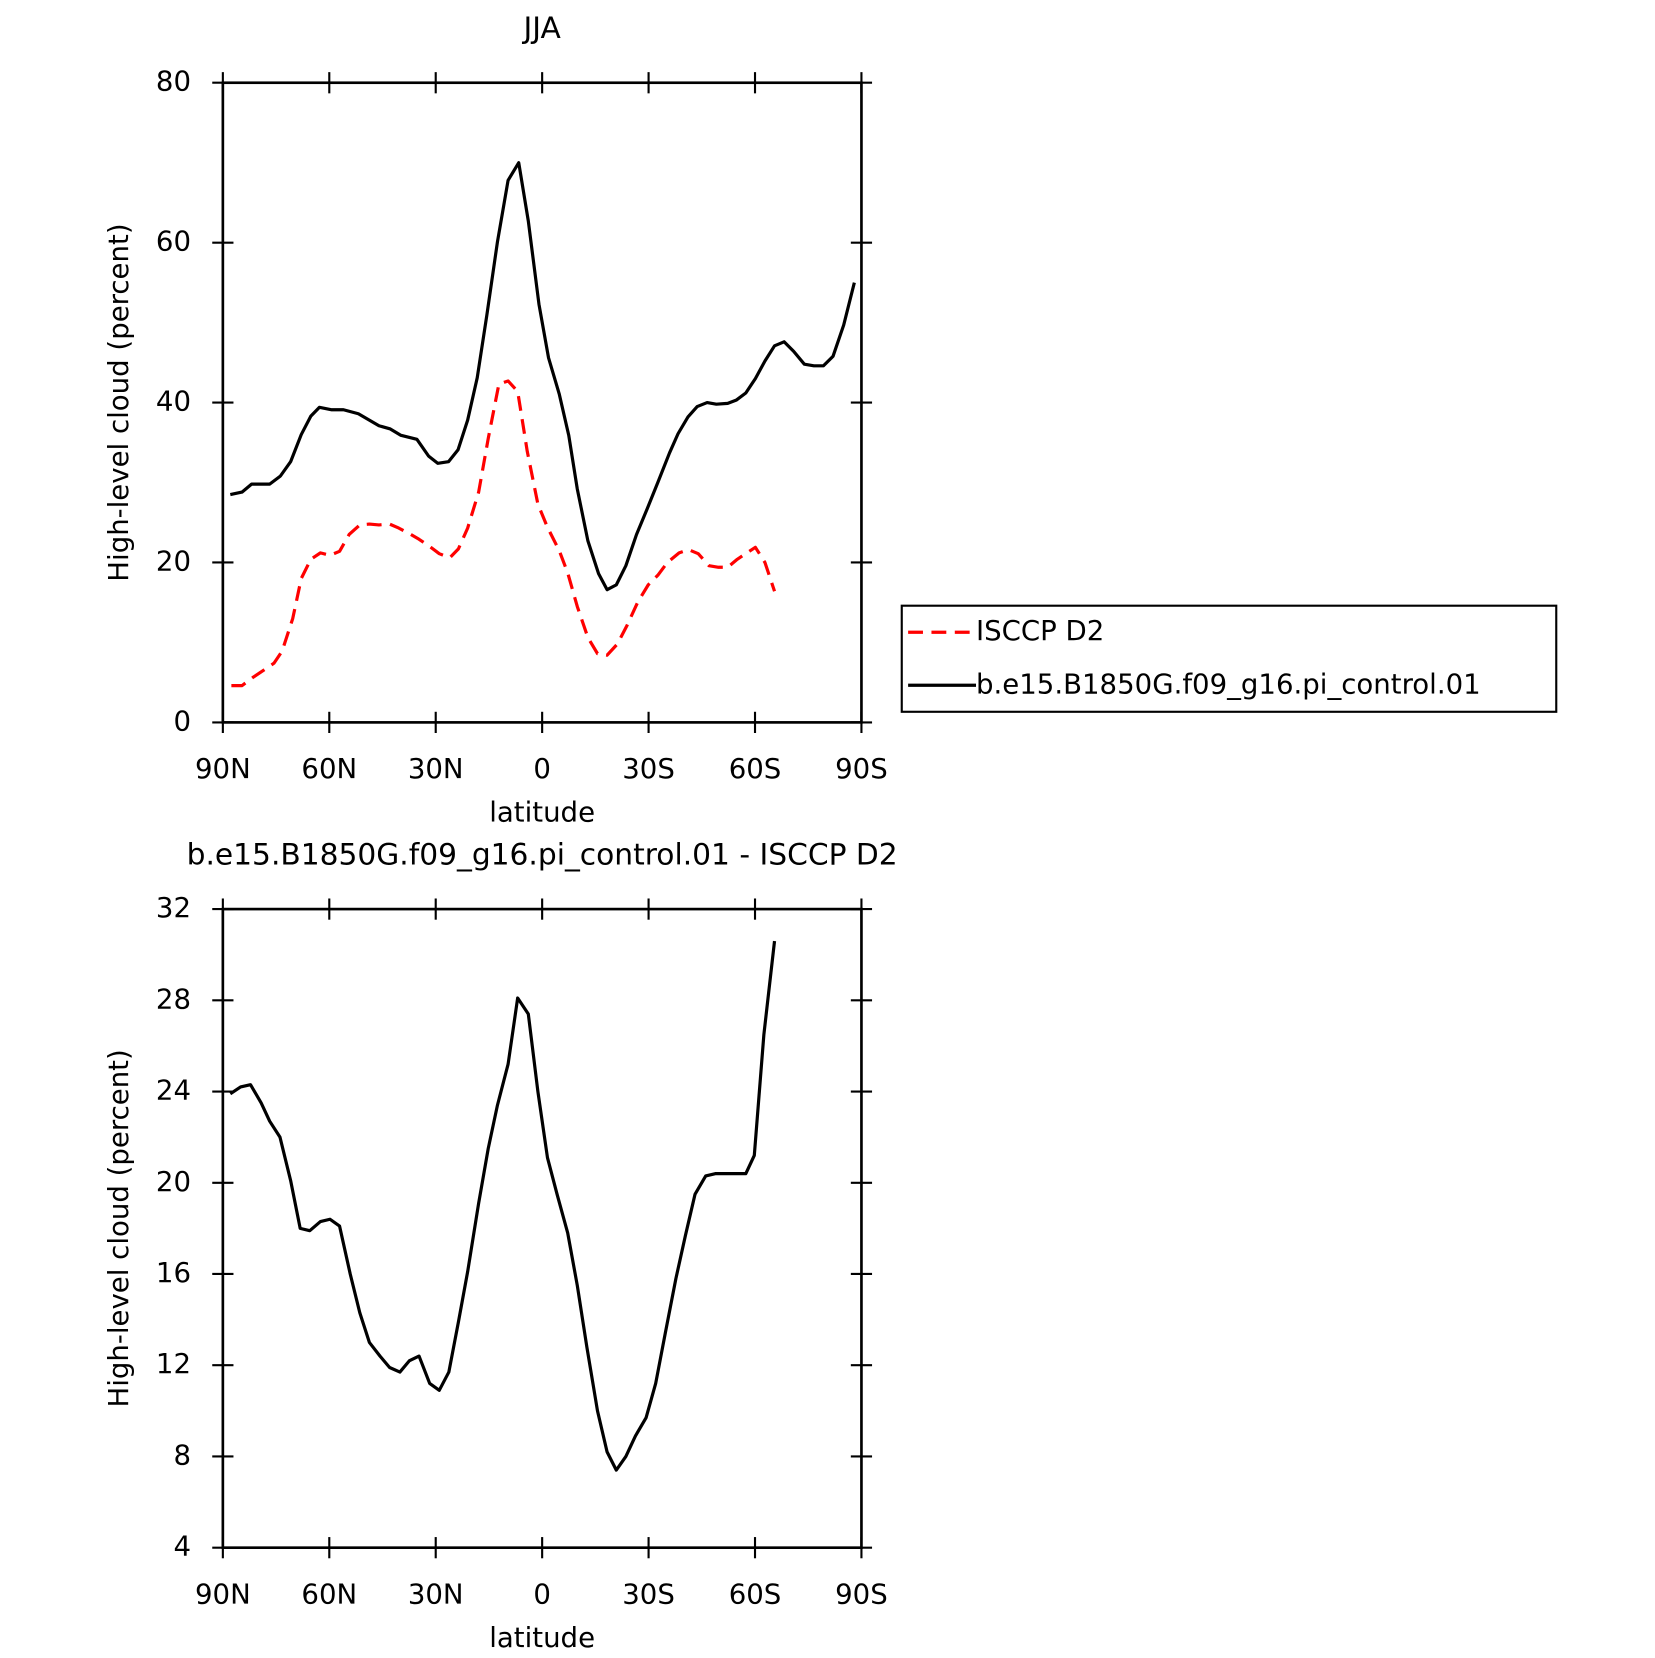  I want to click on y-tick-label: 8, so click(182, 1454).